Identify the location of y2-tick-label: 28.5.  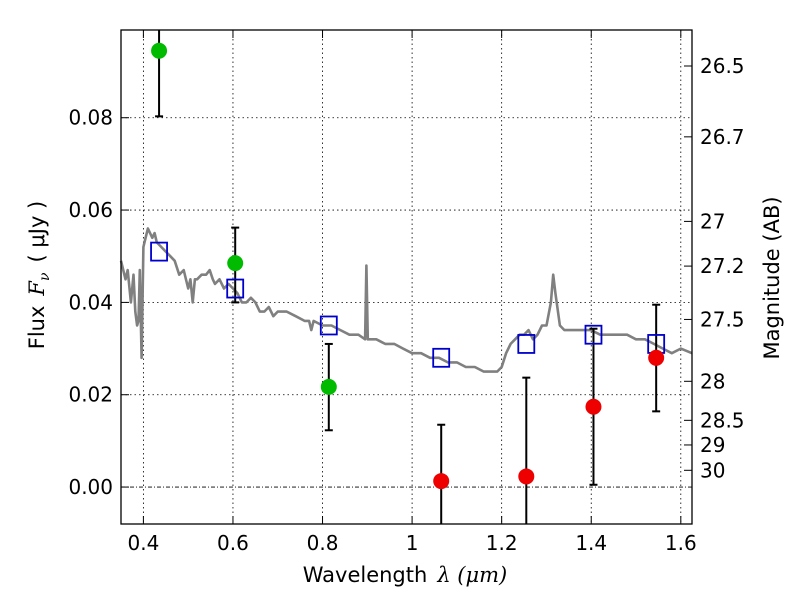
(722, 420).